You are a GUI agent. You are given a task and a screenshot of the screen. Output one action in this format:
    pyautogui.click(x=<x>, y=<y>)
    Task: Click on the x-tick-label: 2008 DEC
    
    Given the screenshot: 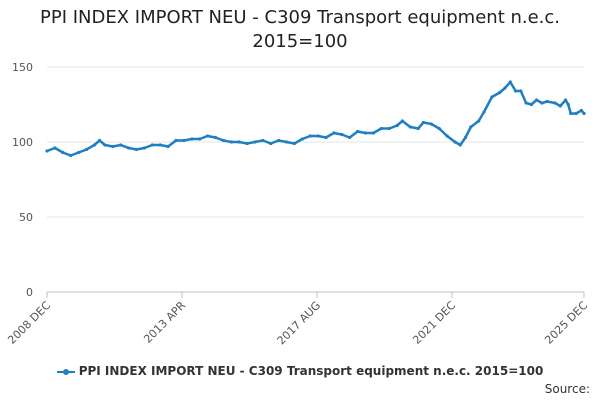 What is the action you would take?
    pyautogui.click(x=29, y=323)
    